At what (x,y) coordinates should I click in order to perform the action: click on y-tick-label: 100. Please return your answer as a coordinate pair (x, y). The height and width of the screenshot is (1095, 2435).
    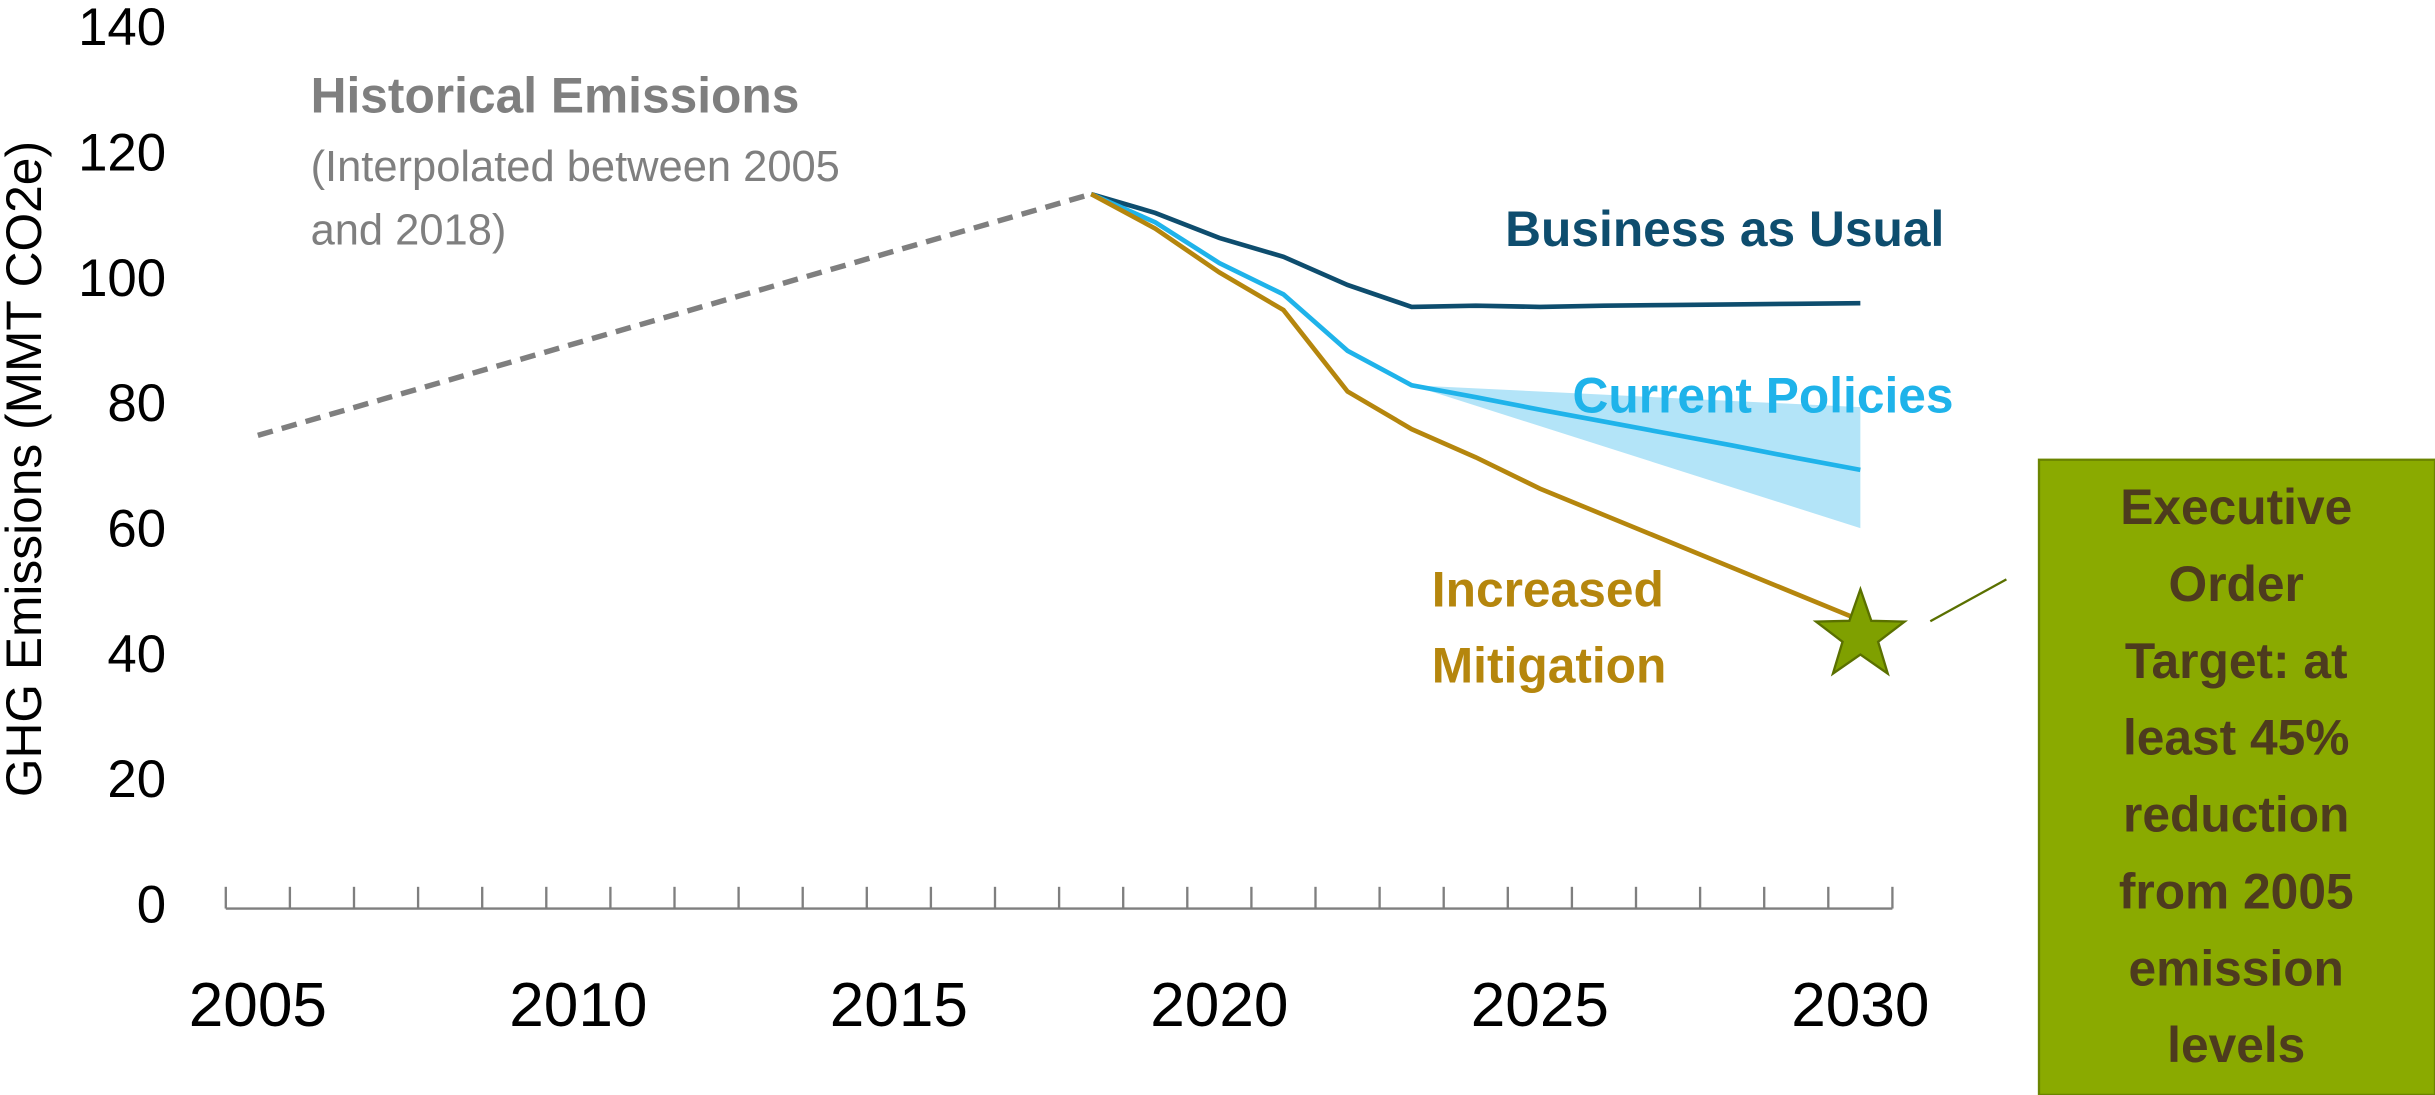
    Looking at the image, I should click on (122, 278).